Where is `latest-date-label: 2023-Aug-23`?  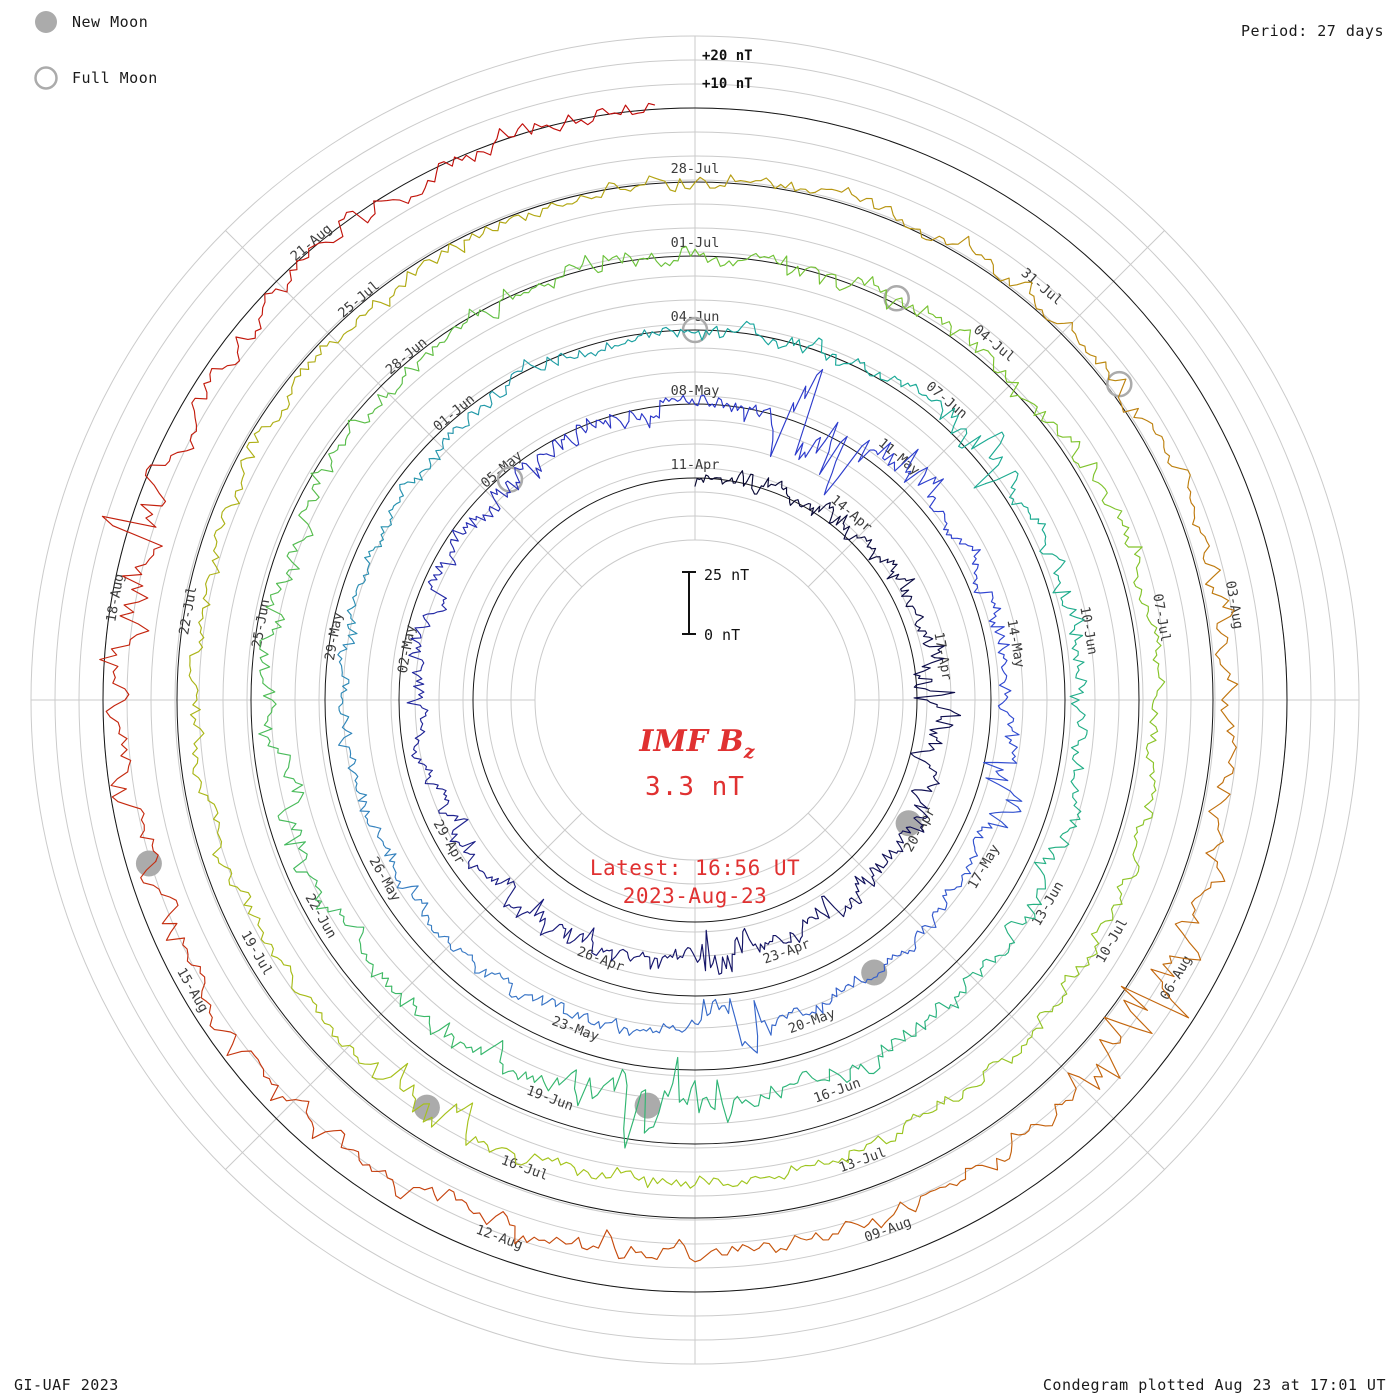 latest-date-label: 2023-Aug-23 is located at coordinates (695, 896).